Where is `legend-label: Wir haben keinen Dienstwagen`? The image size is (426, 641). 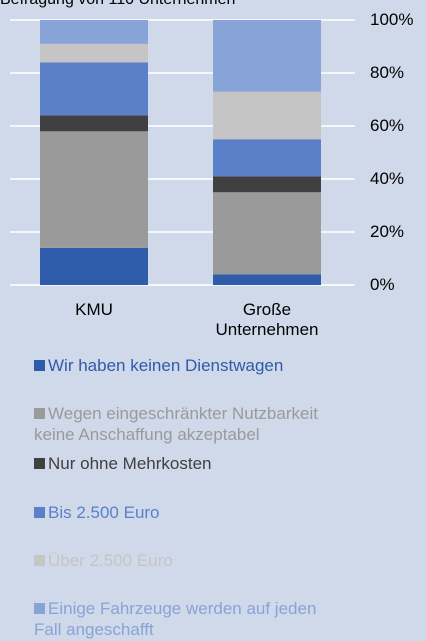 legend-label: Wir haben keinen Dienstwagen is located at coordinates (166, 365).